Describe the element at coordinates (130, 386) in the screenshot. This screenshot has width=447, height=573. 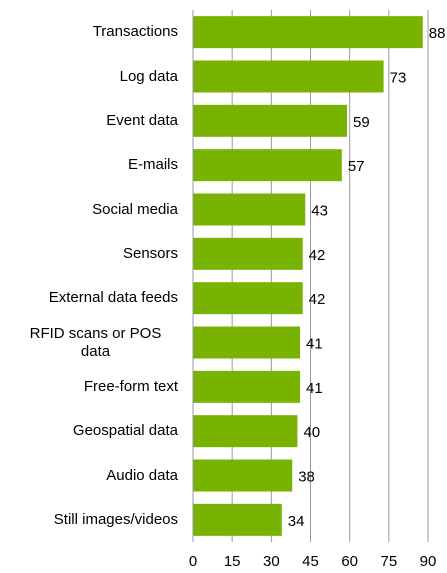
I see `y-tick-label: Free-form text` at that location.